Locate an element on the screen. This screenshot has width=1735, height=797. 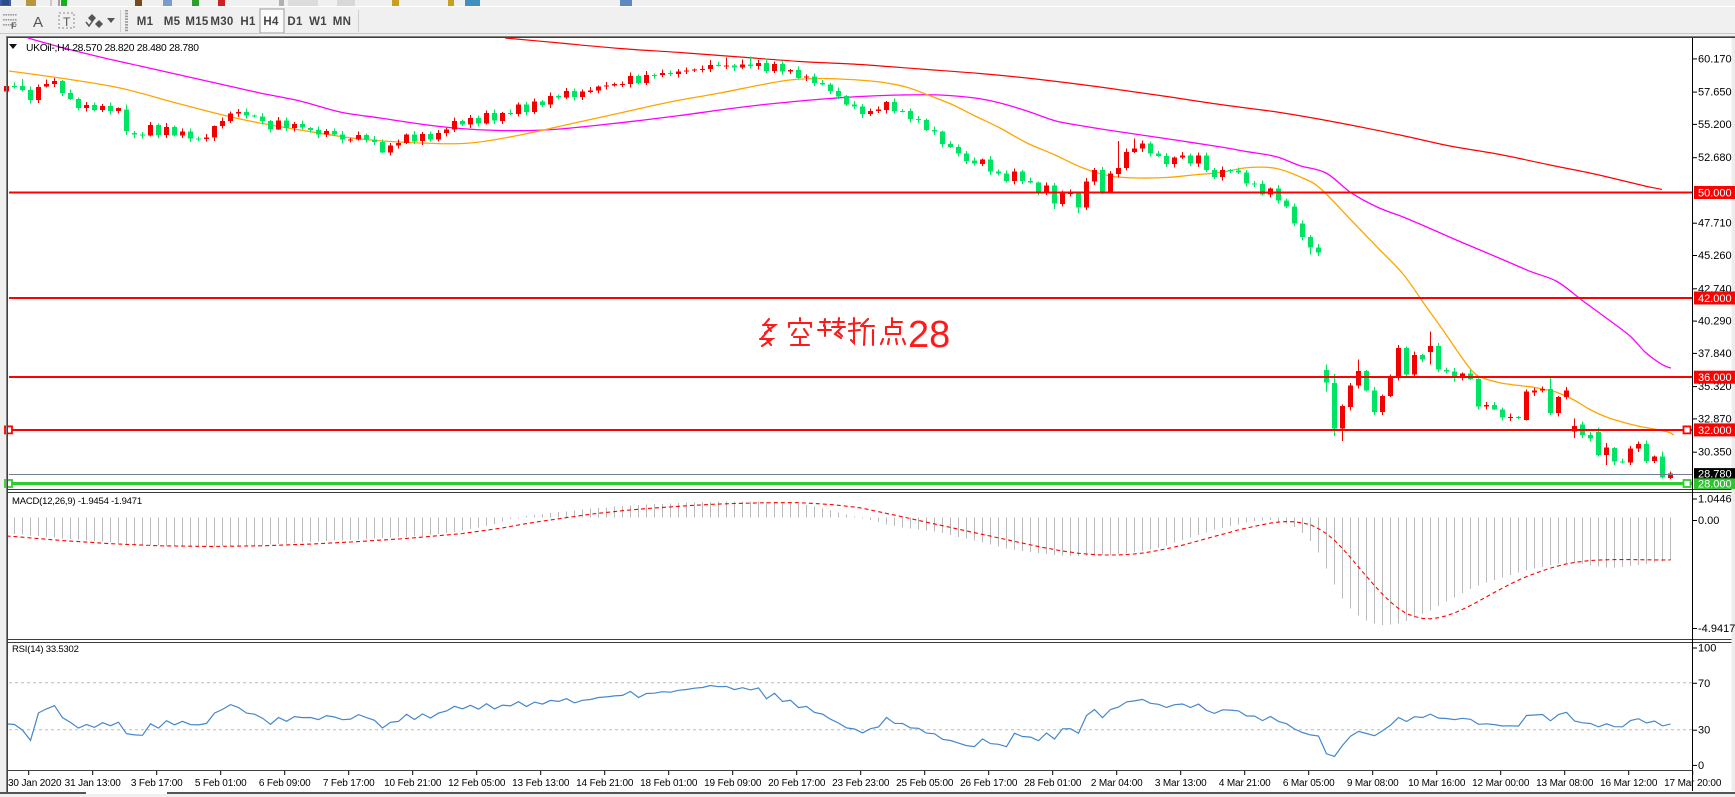
svg-text: 47.710 is located at coordinates (1715, 224).